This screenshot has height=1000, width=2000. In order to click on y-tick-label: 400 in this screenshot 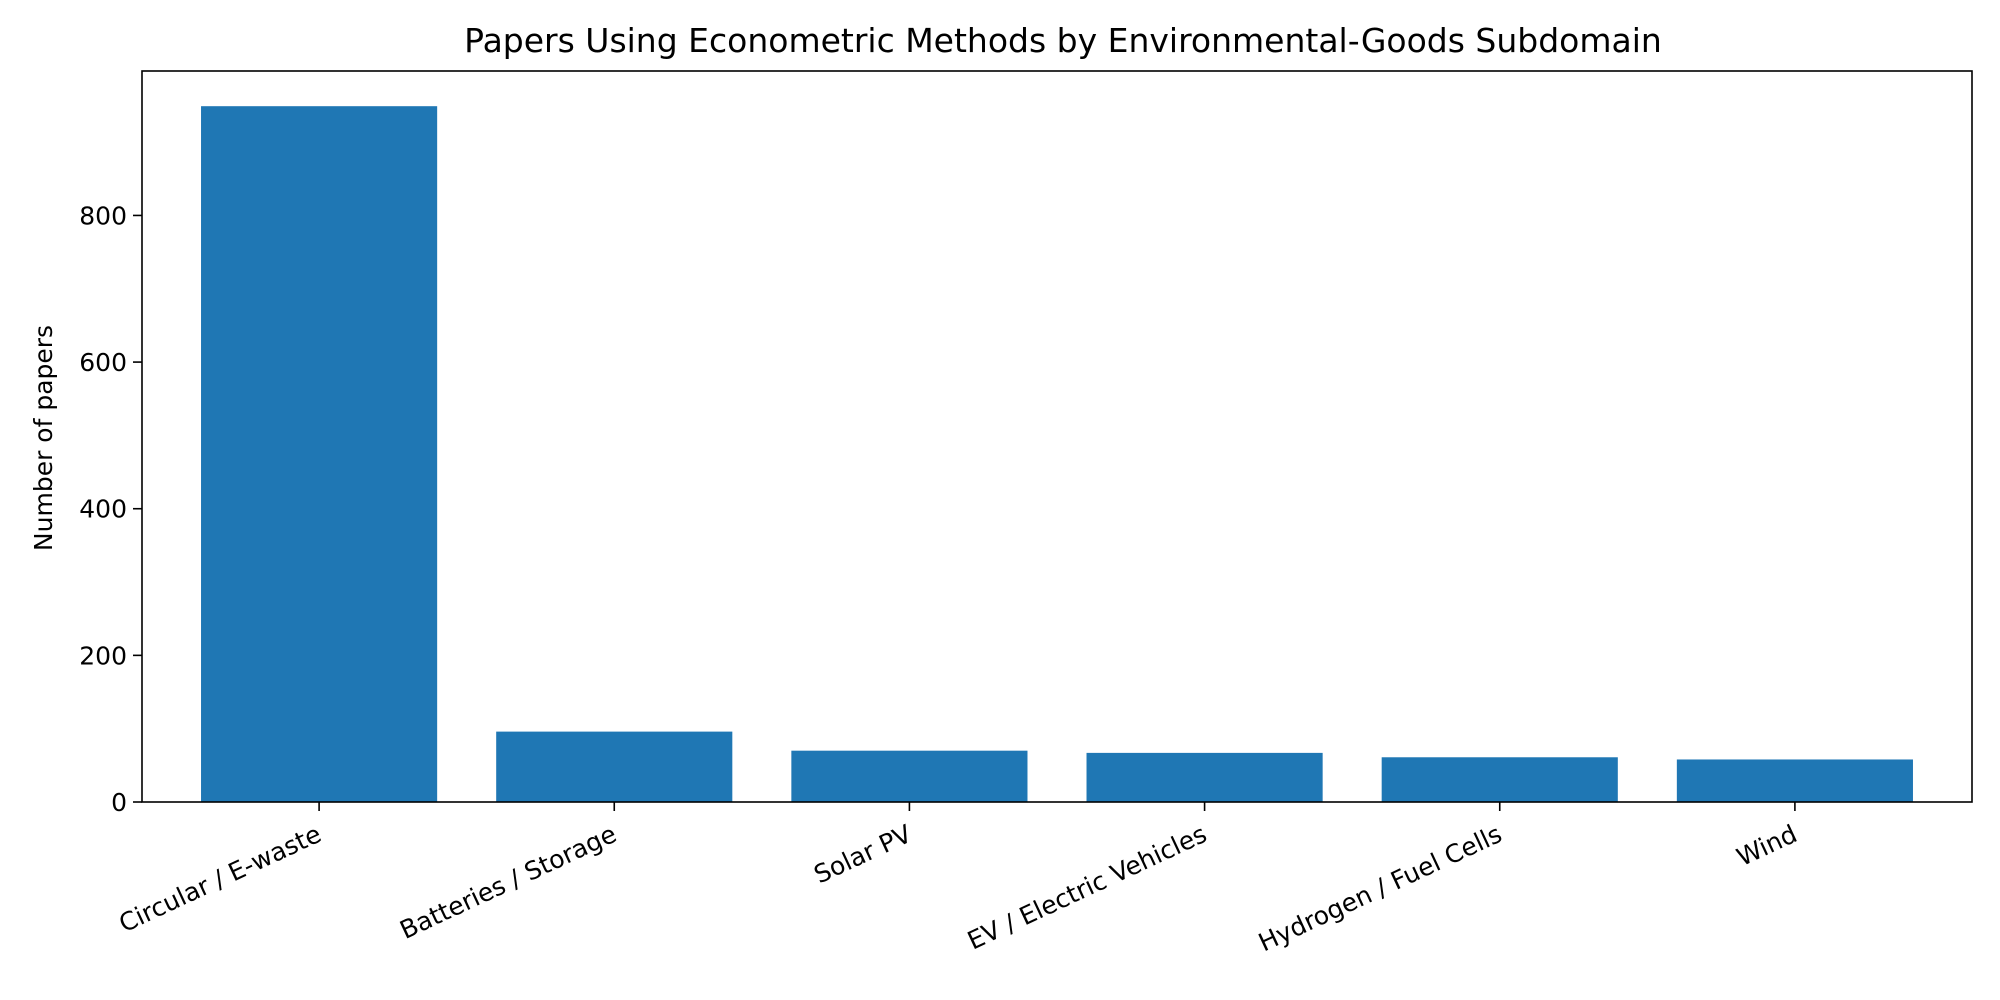, I will do `click(103, 509)`.